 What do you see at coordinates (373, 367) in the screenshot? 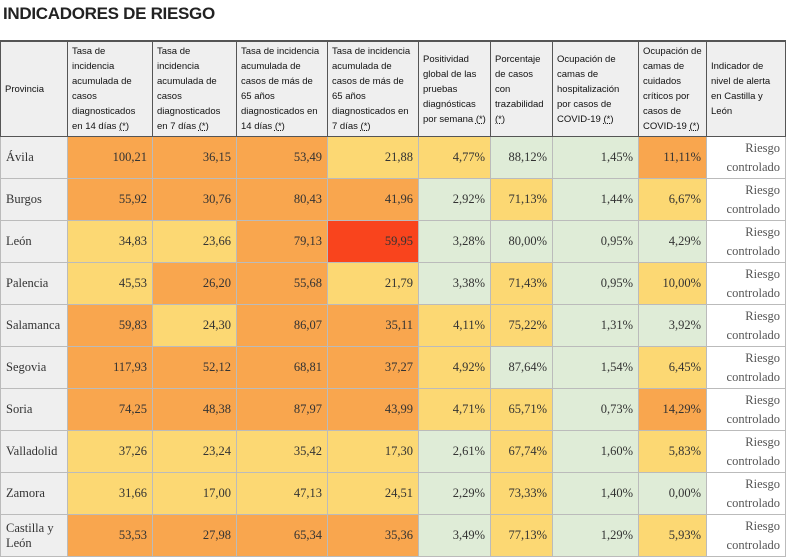
I see `indicator-cell: 37,27` at bounding box center [373, 367].